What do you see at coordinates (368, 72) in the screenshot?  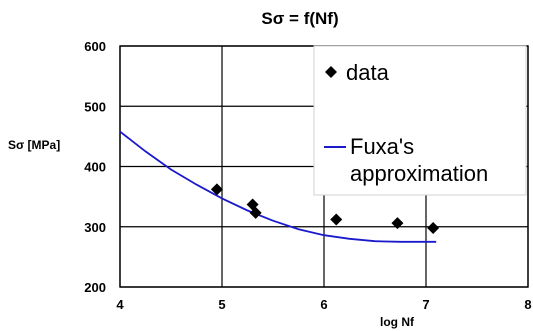 I see `legend-data-label: data` at bounding box center [368, 72].